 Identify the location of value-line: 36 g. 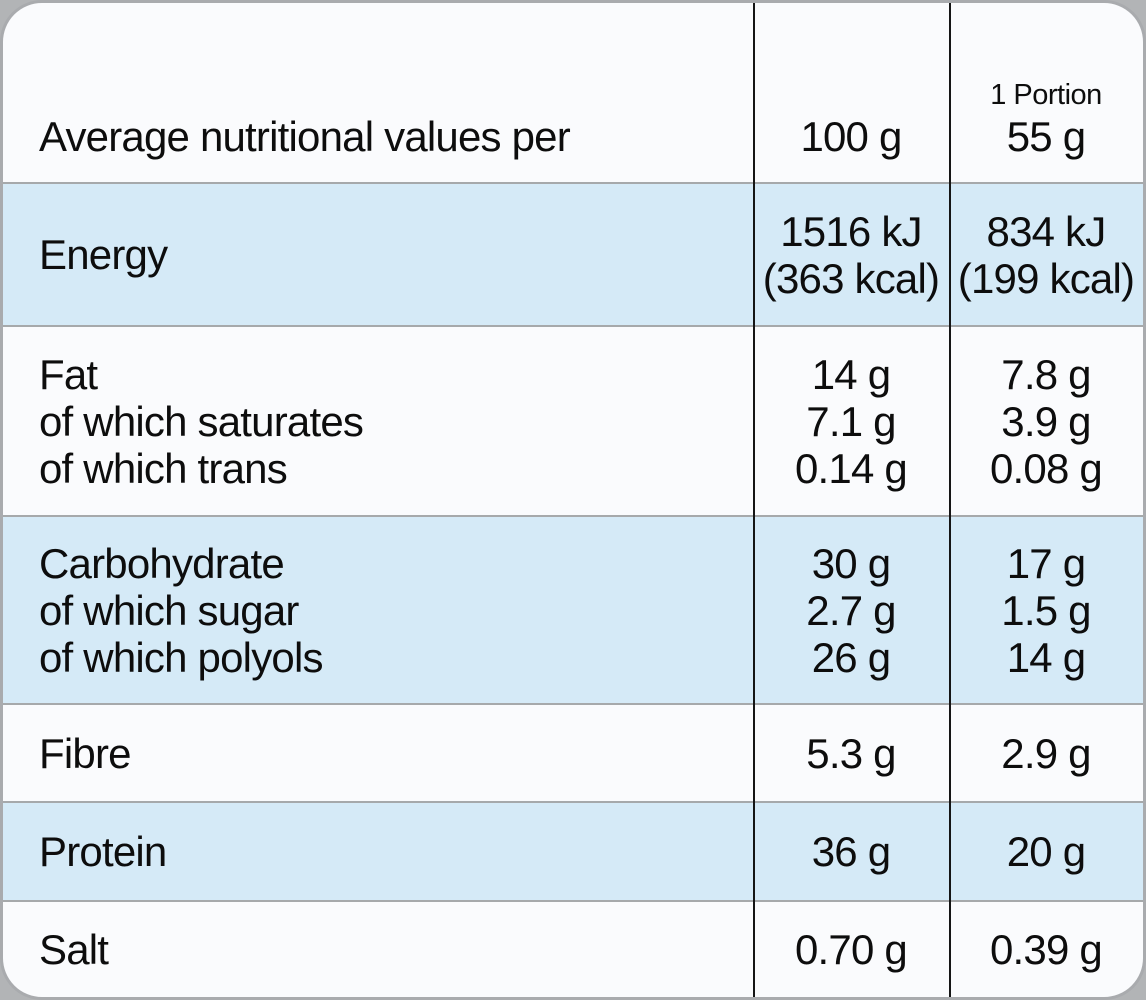
(851, 851).